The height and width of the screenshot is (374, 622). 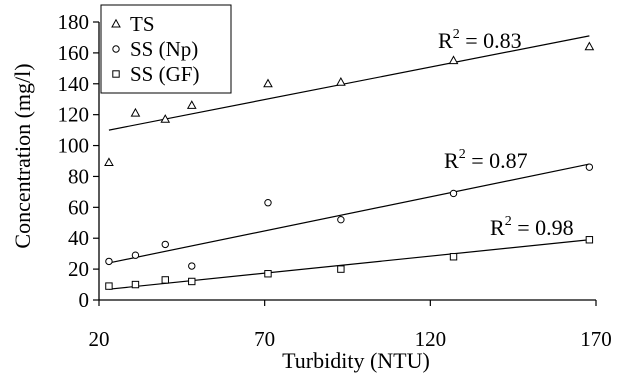 I want to click on r-squared-label-ts: R2 = 0.83, so click(x=480, y=40).